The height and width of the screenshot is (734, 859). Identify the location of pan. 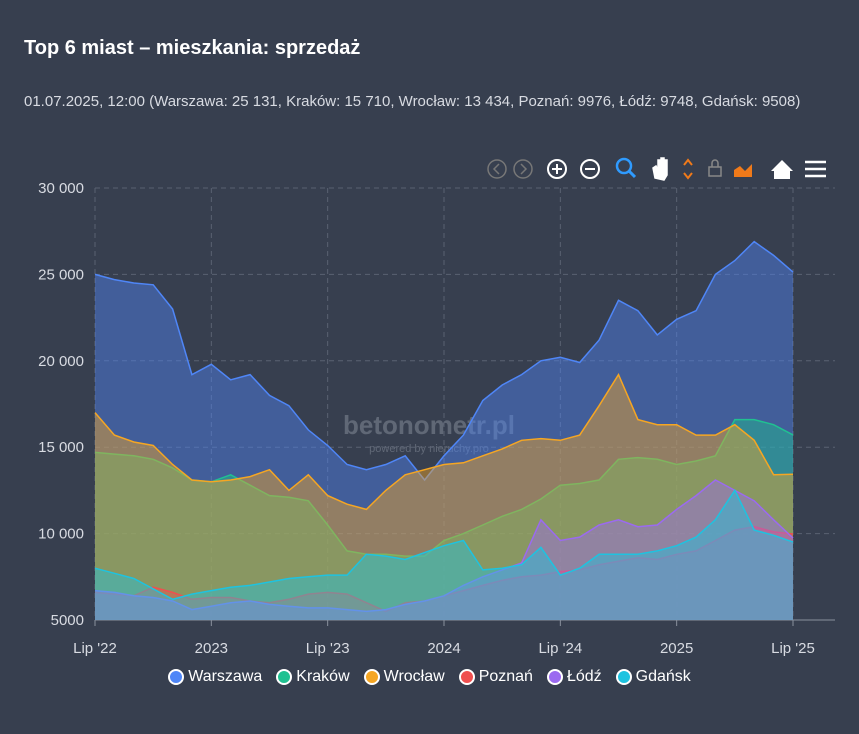
(660, 169).